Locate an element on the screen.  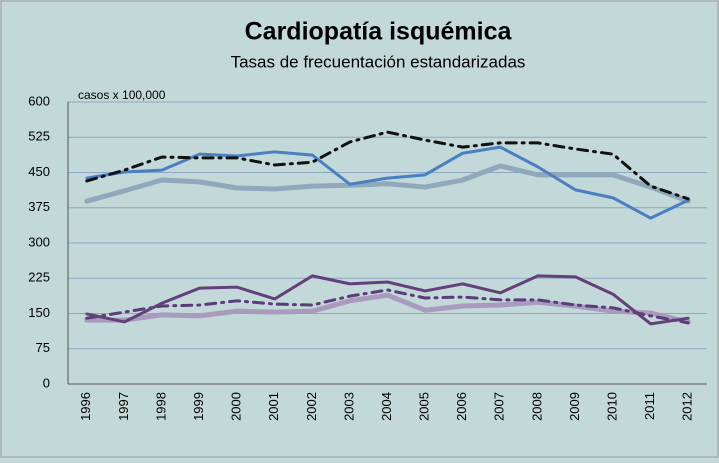
y-tick-label: 0 is located at coordinates (46, 382).